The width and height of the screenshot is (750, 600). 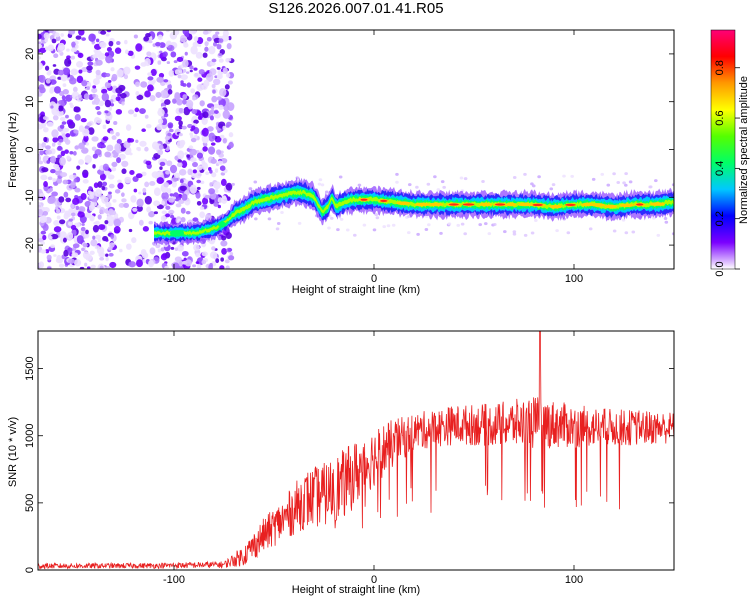 What do you see at coordinates (174, 233) in the screenshot?
I see `track-blob` at bounding box center [174, 233].